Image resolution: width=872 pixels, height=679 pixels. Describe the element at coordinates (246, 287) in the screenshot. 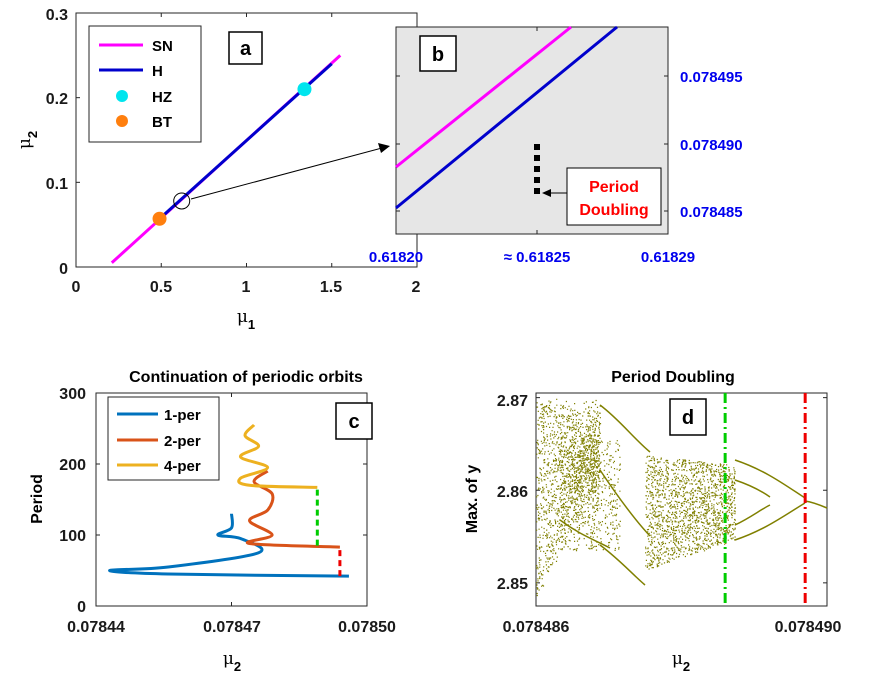

I see `xtick-a-1: 1` at that location.